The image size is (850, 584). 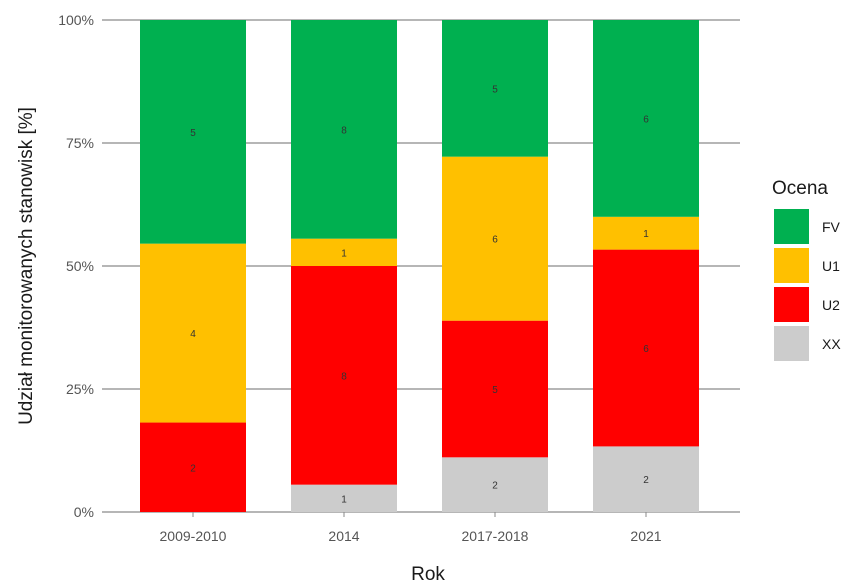 What do you see at coordinates (645, 536) in the screenshot?
I see `x-tick-label: 2021` at bounding box center [645, 536].